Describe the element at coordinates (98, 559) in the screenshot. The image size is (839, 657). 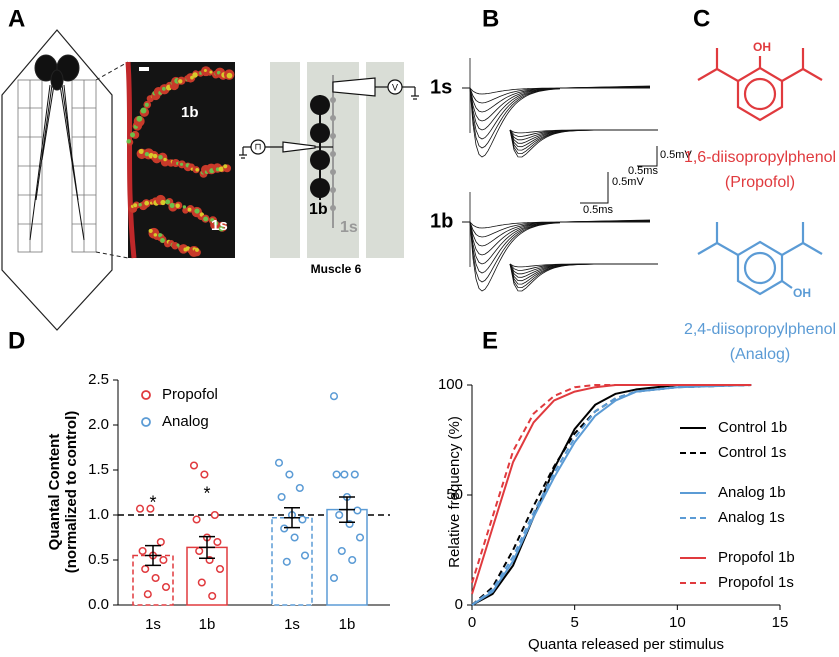
I see `y-tick-label: 0.5` at that location.